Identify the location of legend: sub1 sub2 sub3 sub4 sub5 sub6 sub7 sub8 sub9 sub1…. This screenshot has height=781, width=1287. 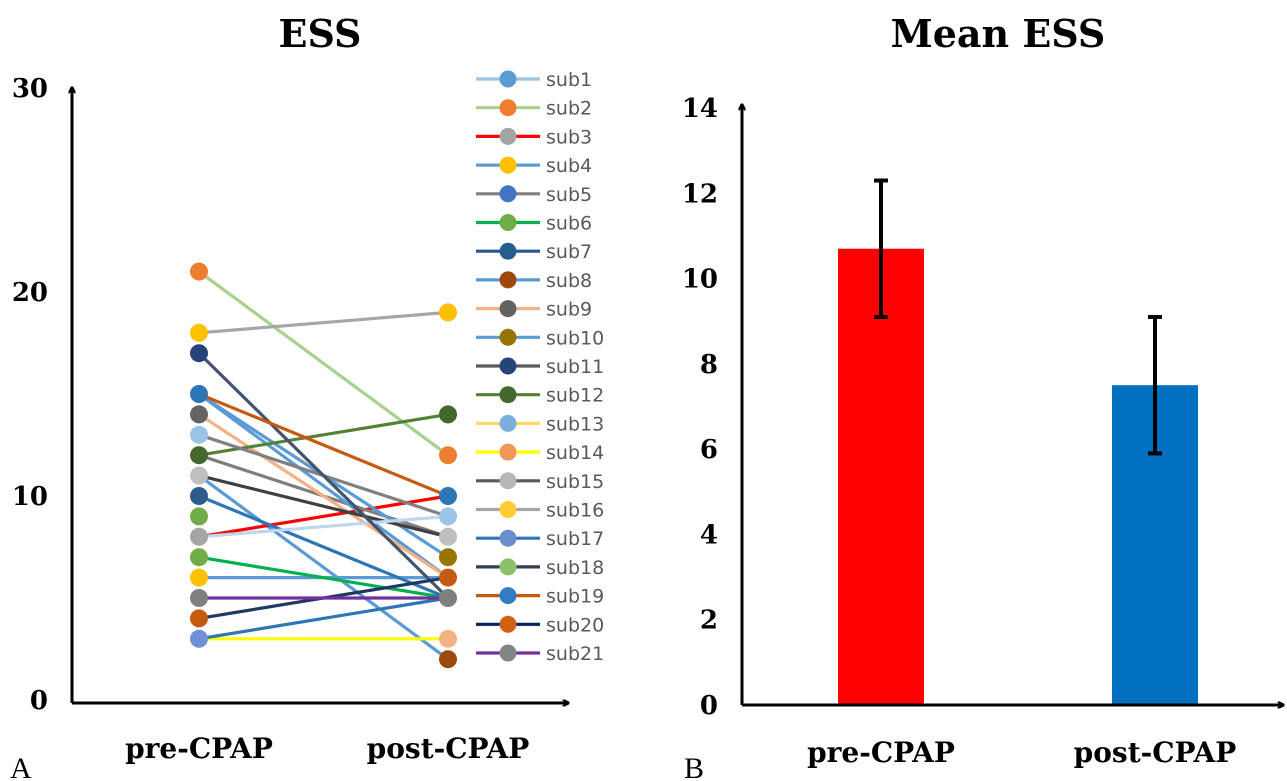
(540, 367).